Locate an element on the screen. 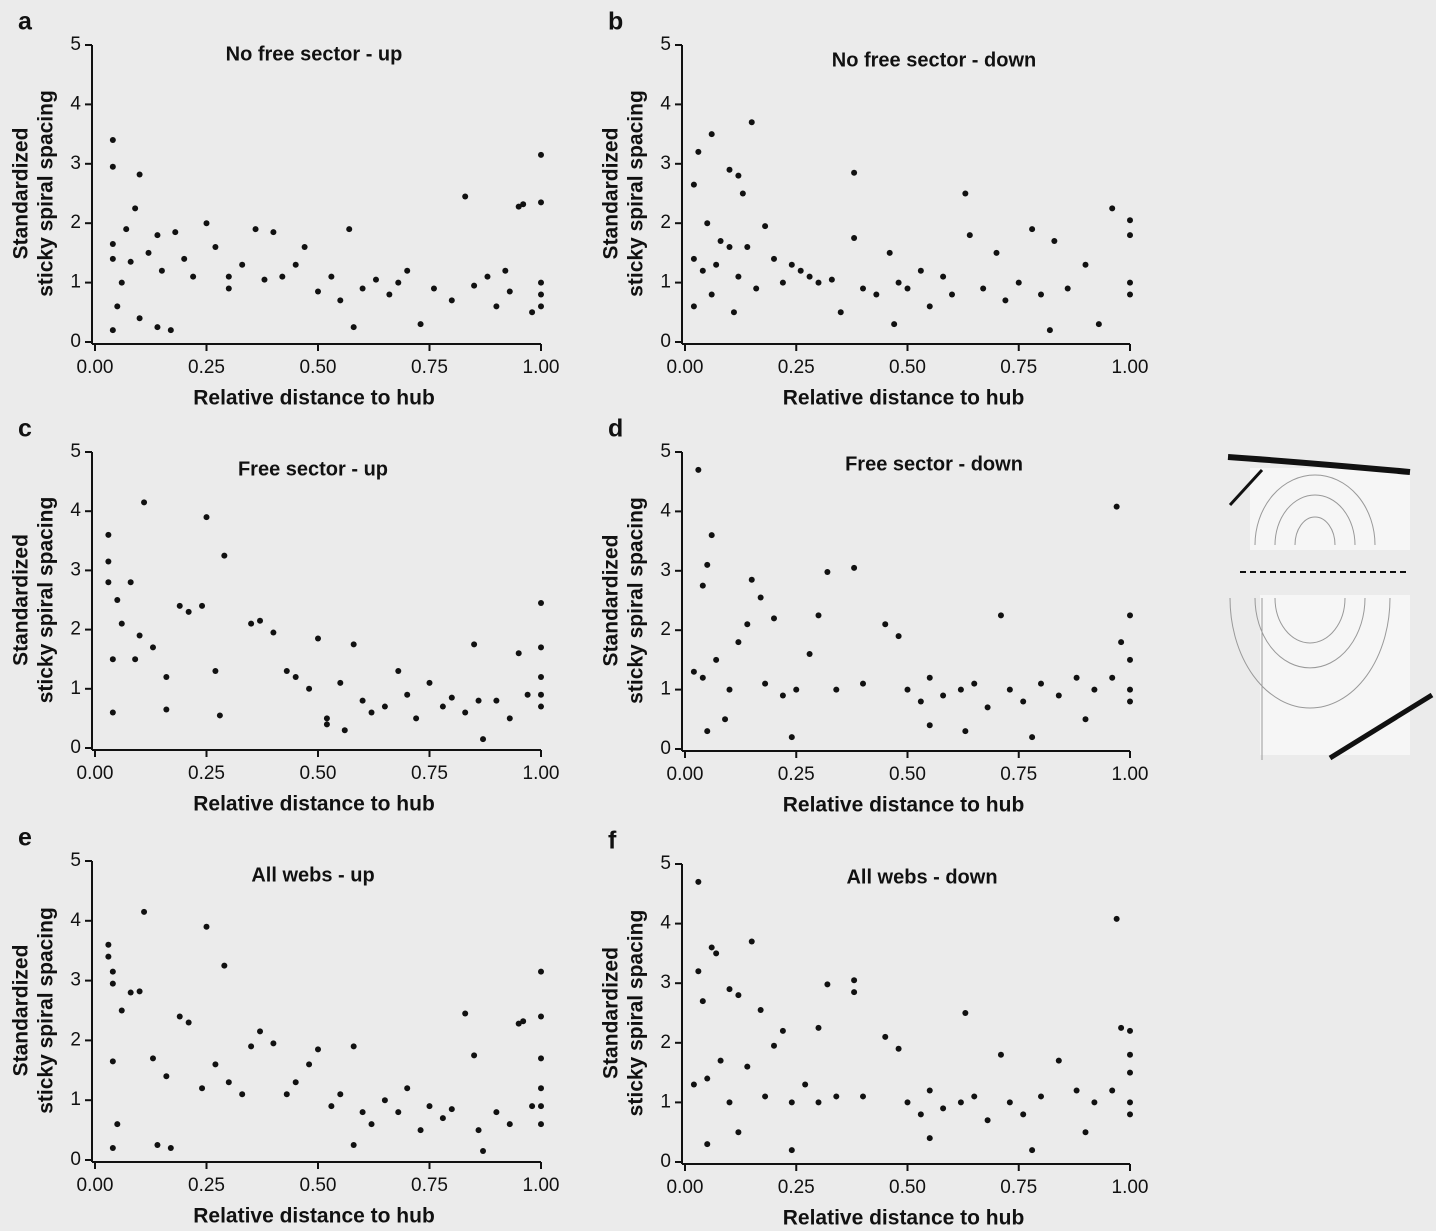 This screenshot has width=1436, height=1231. chart-title: Free sector - down is located at coordinates (934, 464).